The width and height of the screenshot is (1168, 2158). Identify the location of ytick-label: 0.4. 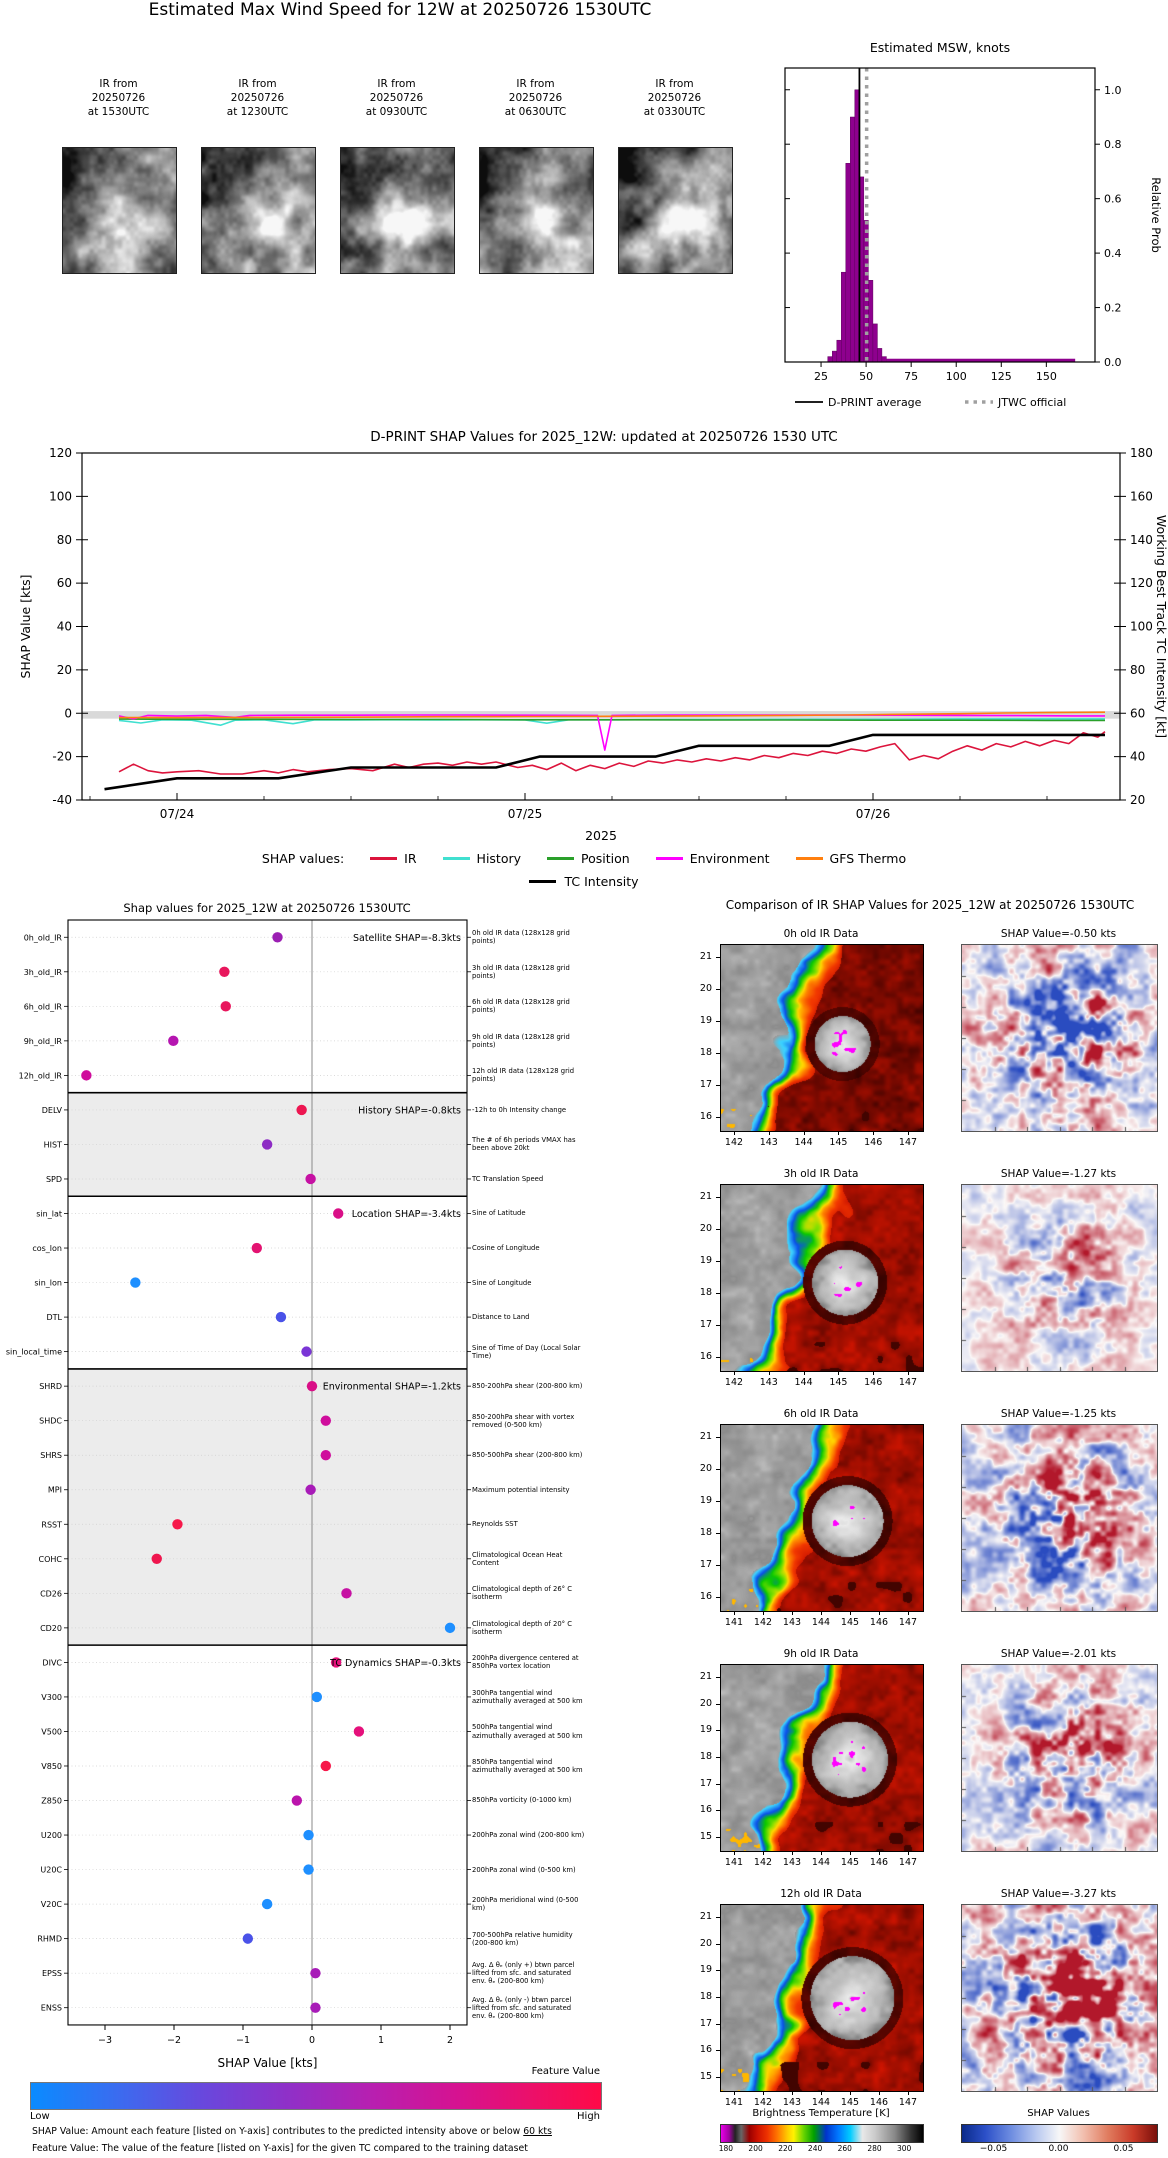
(1113, 253).